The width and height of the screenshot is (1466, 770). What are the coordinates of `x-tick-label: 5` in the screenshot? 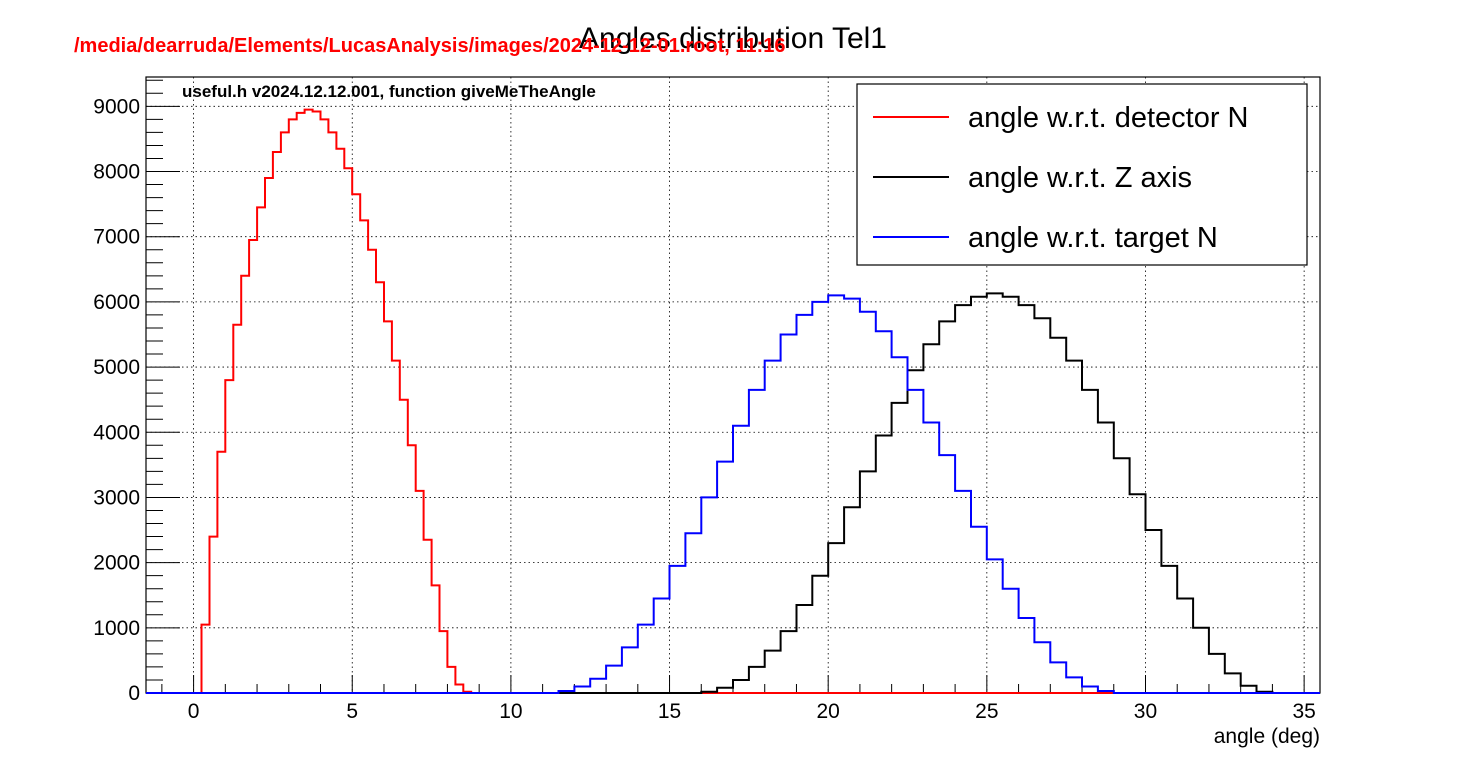 It's located at (352, 711).